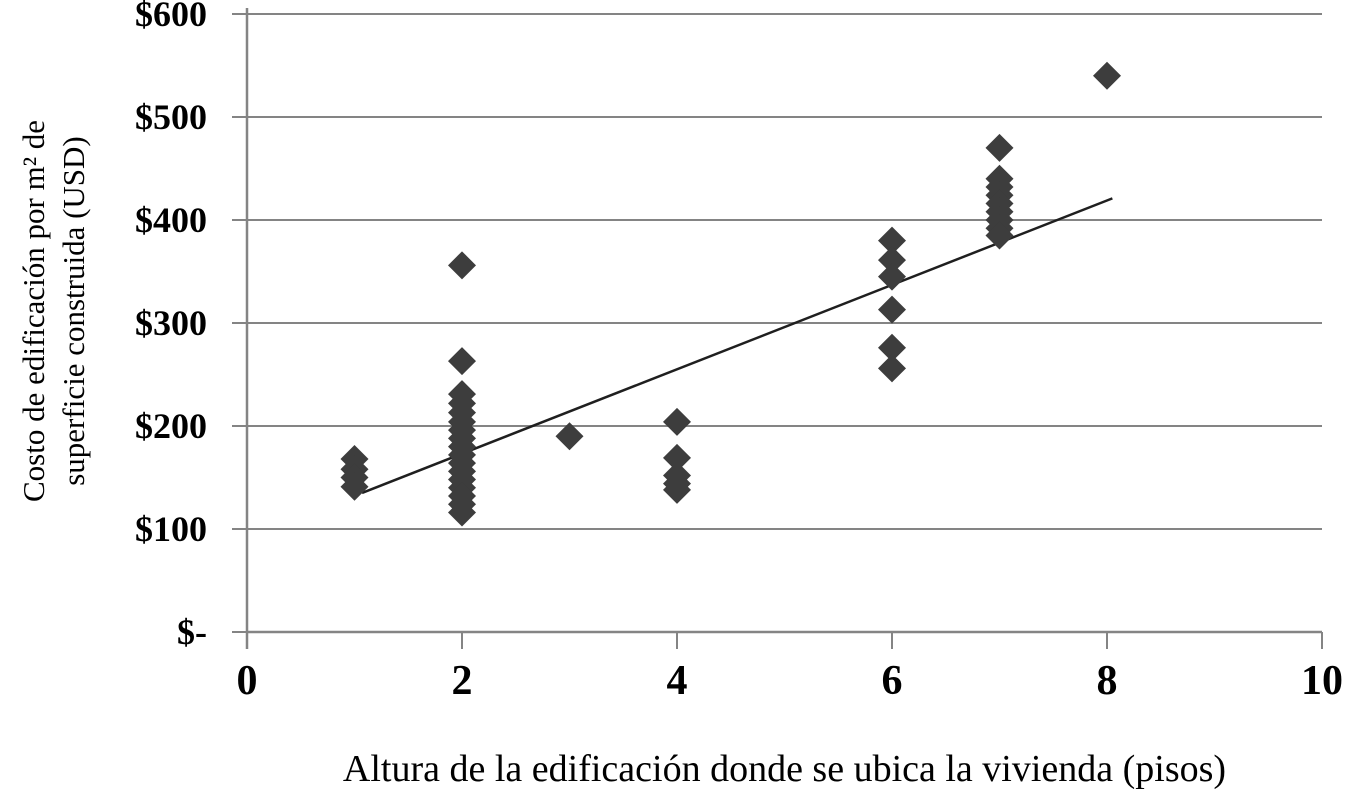  What do you see at coordinates (73, 311) in the screenshot?
I see `y-axis-title-line2: superficie construida (USD)` at bounding box center [73, 311].